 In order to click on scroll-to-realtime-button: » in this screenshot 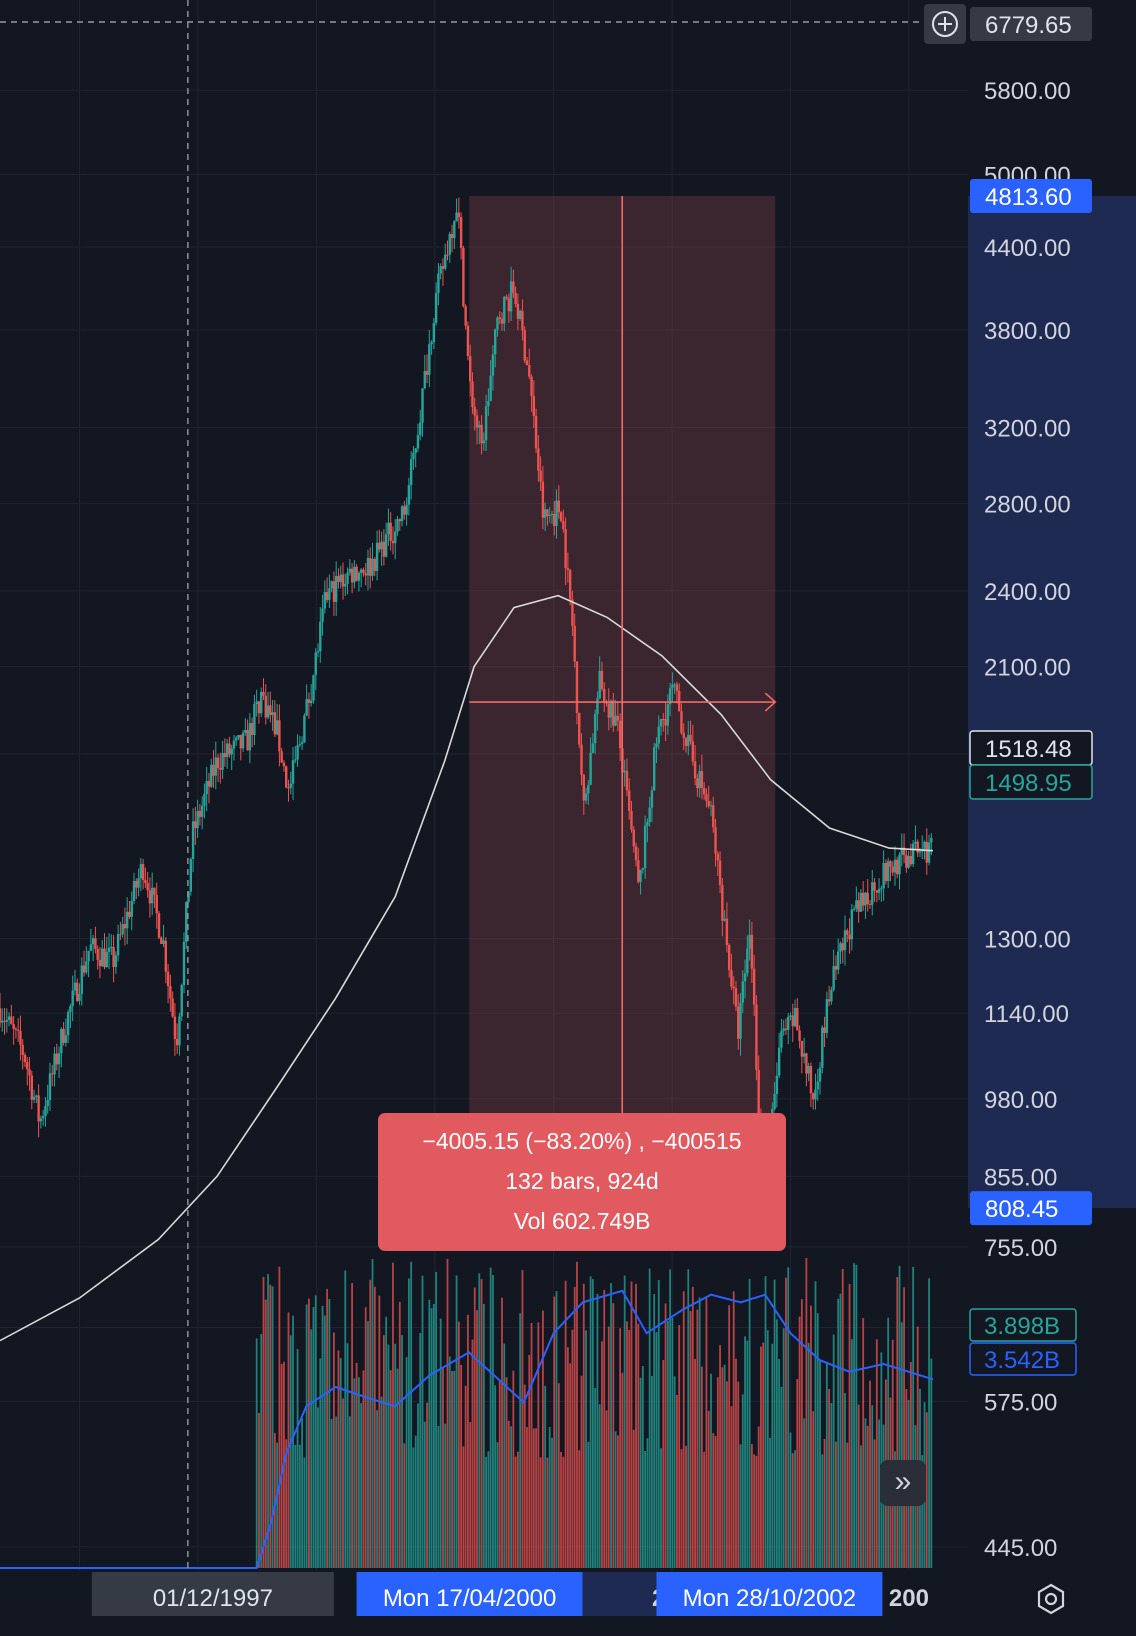, I will do `click(903, 1483)`.